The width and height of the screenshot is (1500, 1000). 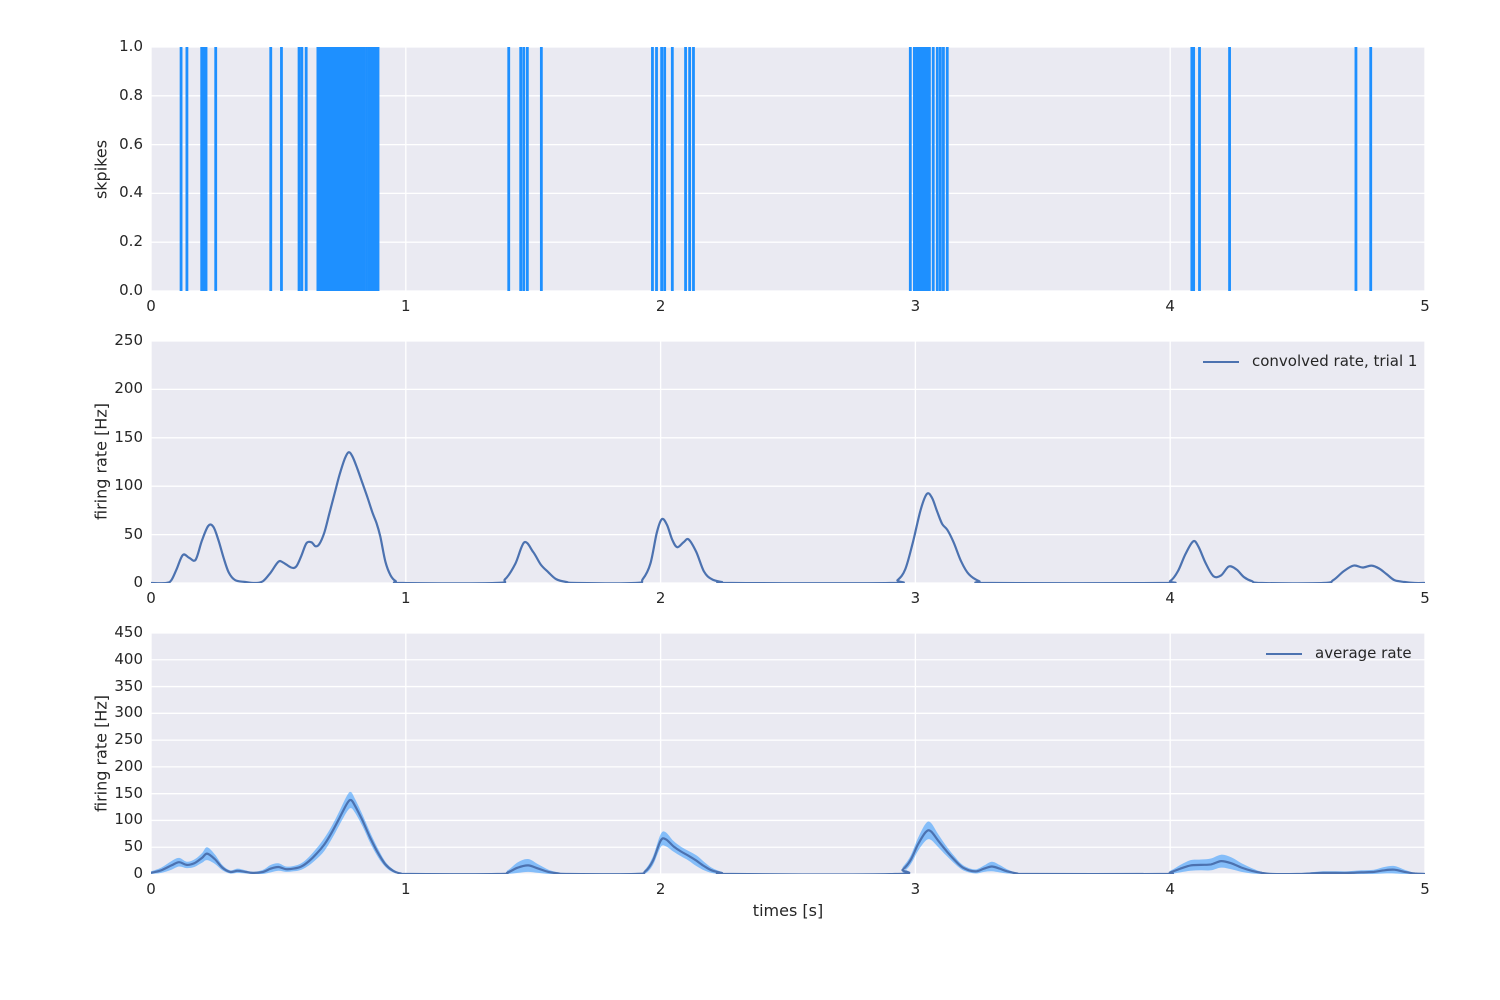 I want to click on y-tick-label: 300, so click(x=128, y=712).